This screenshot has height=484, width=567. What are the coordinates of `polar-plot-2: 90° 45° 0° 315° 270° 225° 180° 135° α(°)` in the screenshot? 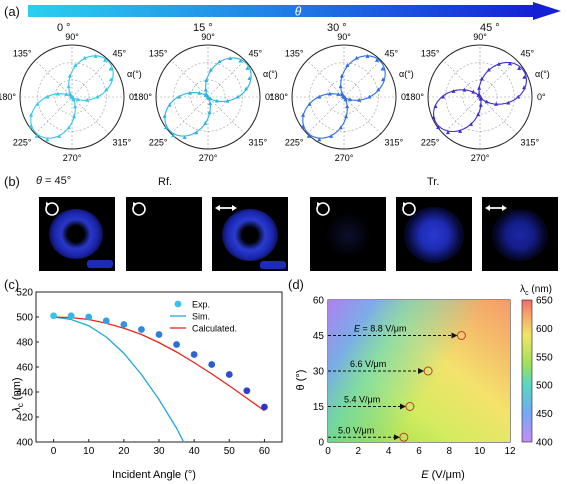 It's located at (341, 97).